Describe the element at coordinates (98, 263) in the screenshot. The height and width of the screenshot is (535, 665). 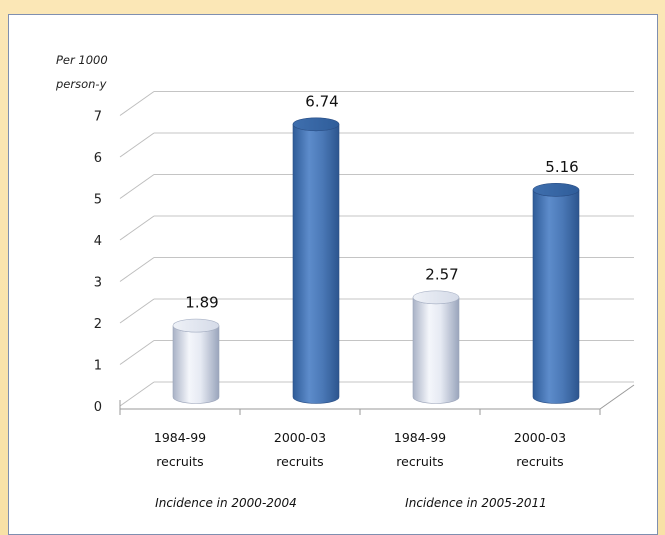
I see `y-axis-ticks: 0 1 2 3 4 5 6 7` at that location.